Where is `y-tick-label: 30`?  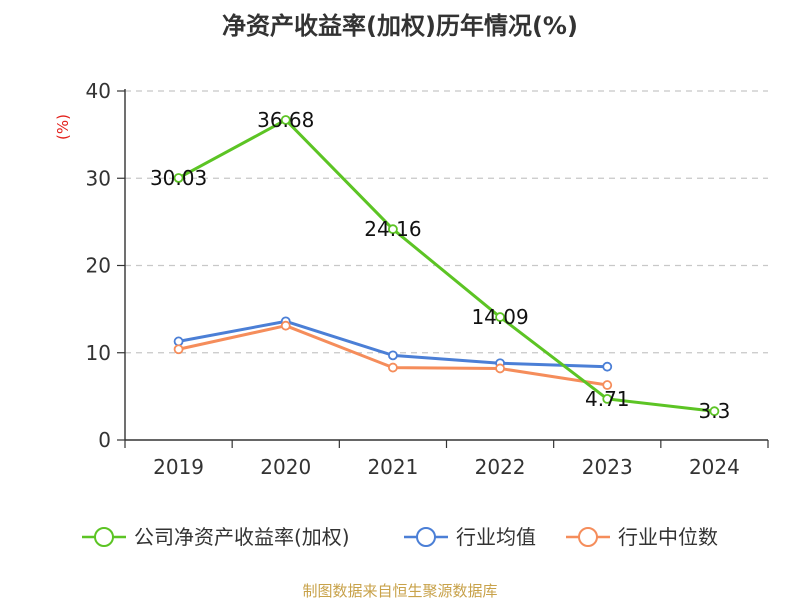 y-tick-label: 30 is located at coordinates (98, 178).